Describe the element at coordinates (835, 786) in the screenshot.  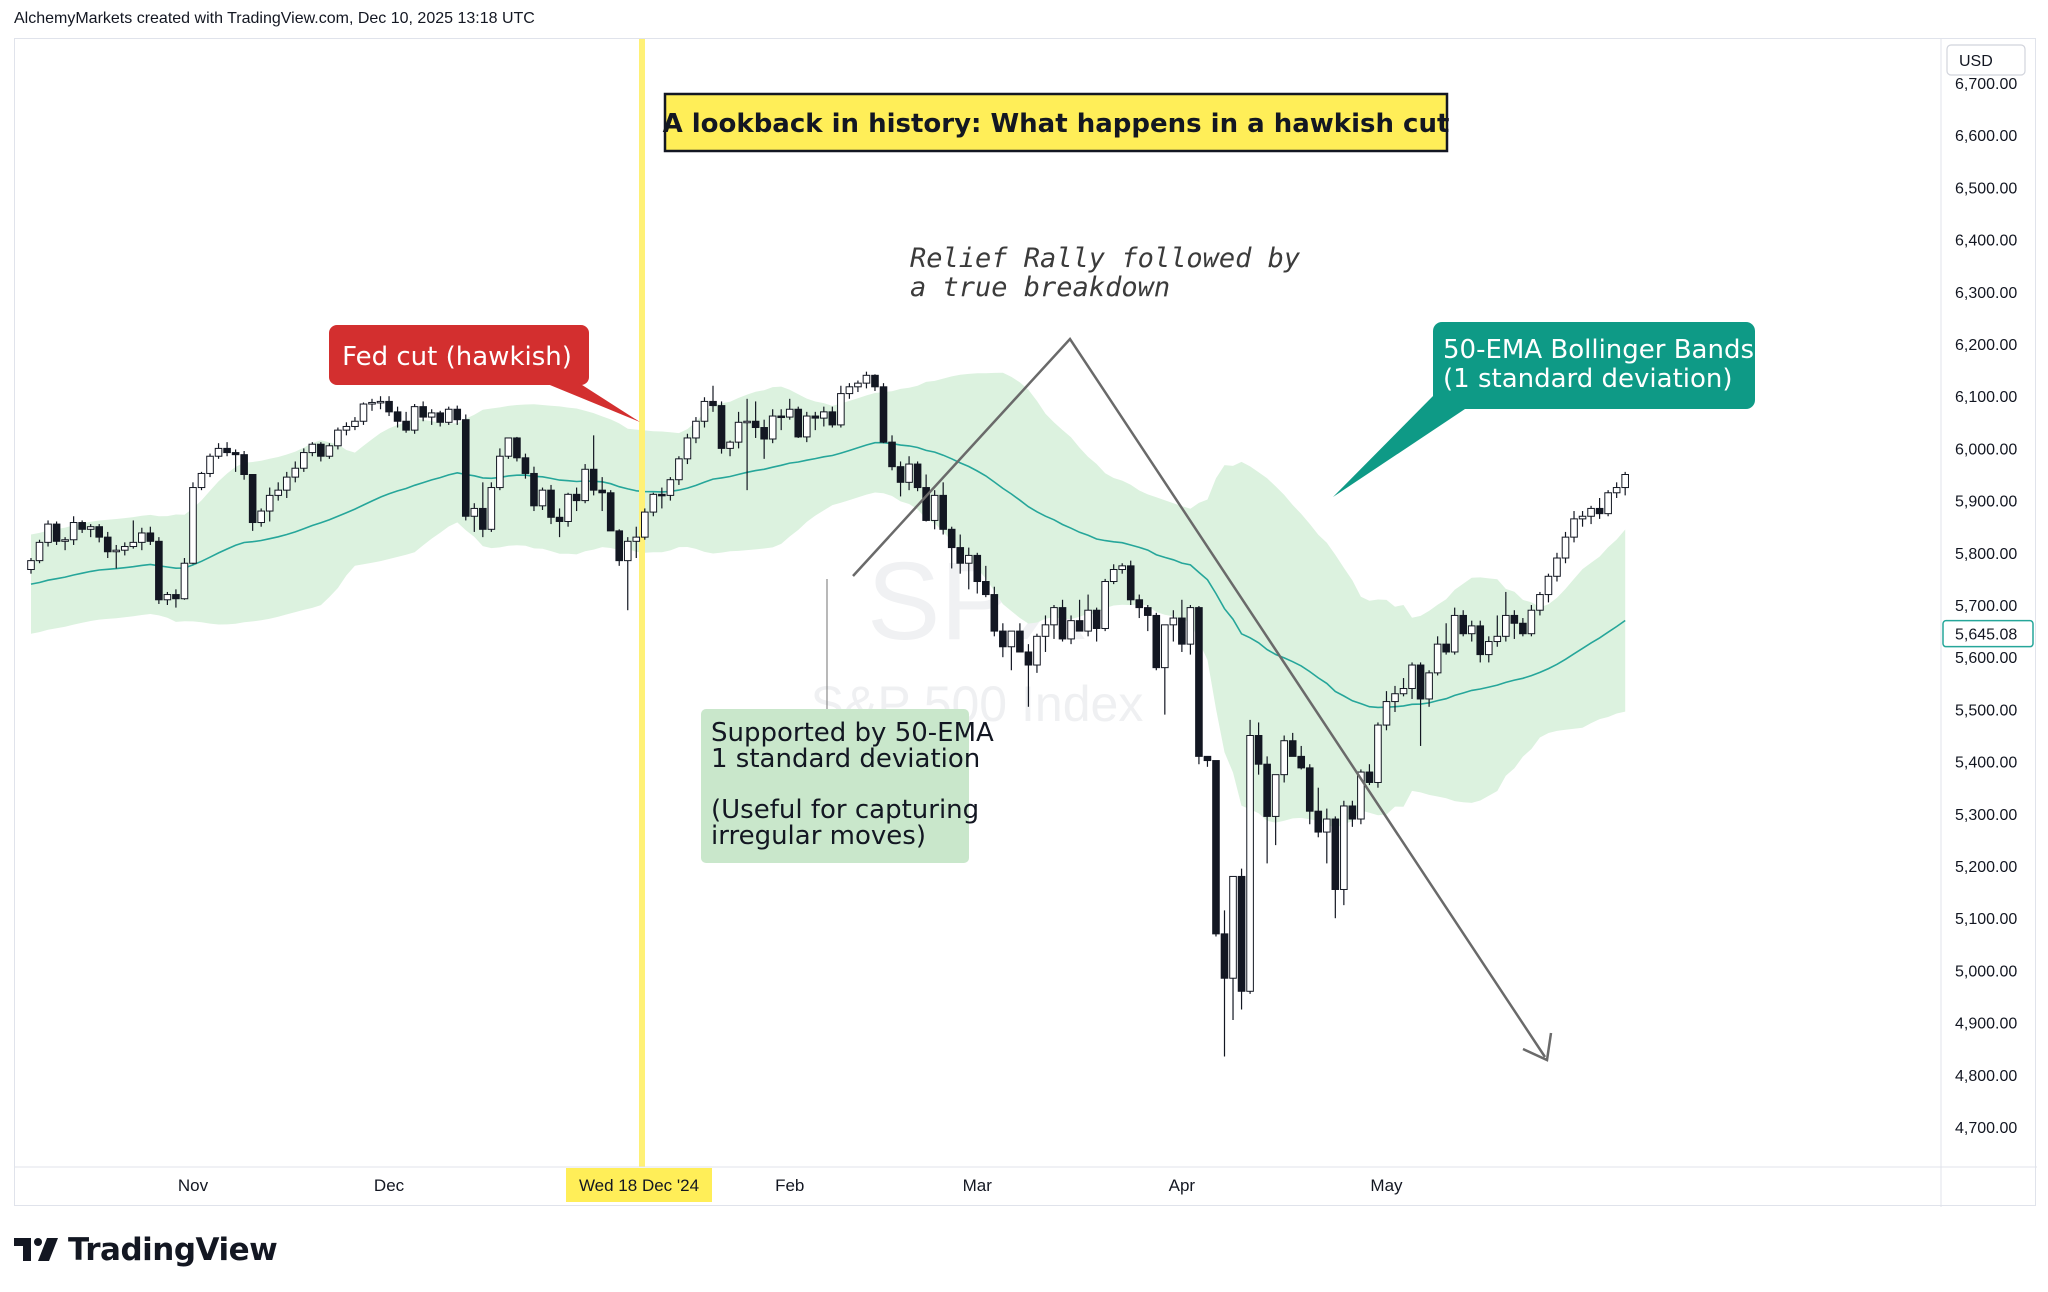
I see `support-callout-box` at that location.